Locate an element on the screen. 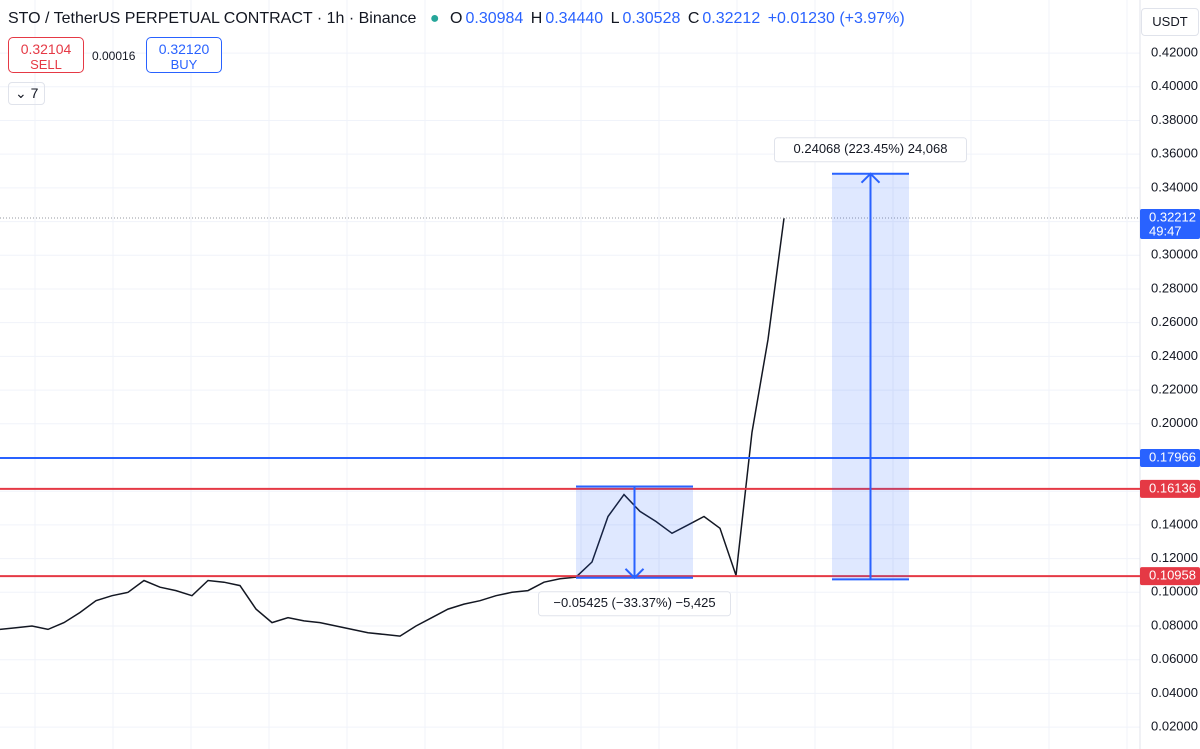 The width and height of the screenshot is (1200, 749). y-tick-label: 0.36000 is located at coordinates (1174, 153).